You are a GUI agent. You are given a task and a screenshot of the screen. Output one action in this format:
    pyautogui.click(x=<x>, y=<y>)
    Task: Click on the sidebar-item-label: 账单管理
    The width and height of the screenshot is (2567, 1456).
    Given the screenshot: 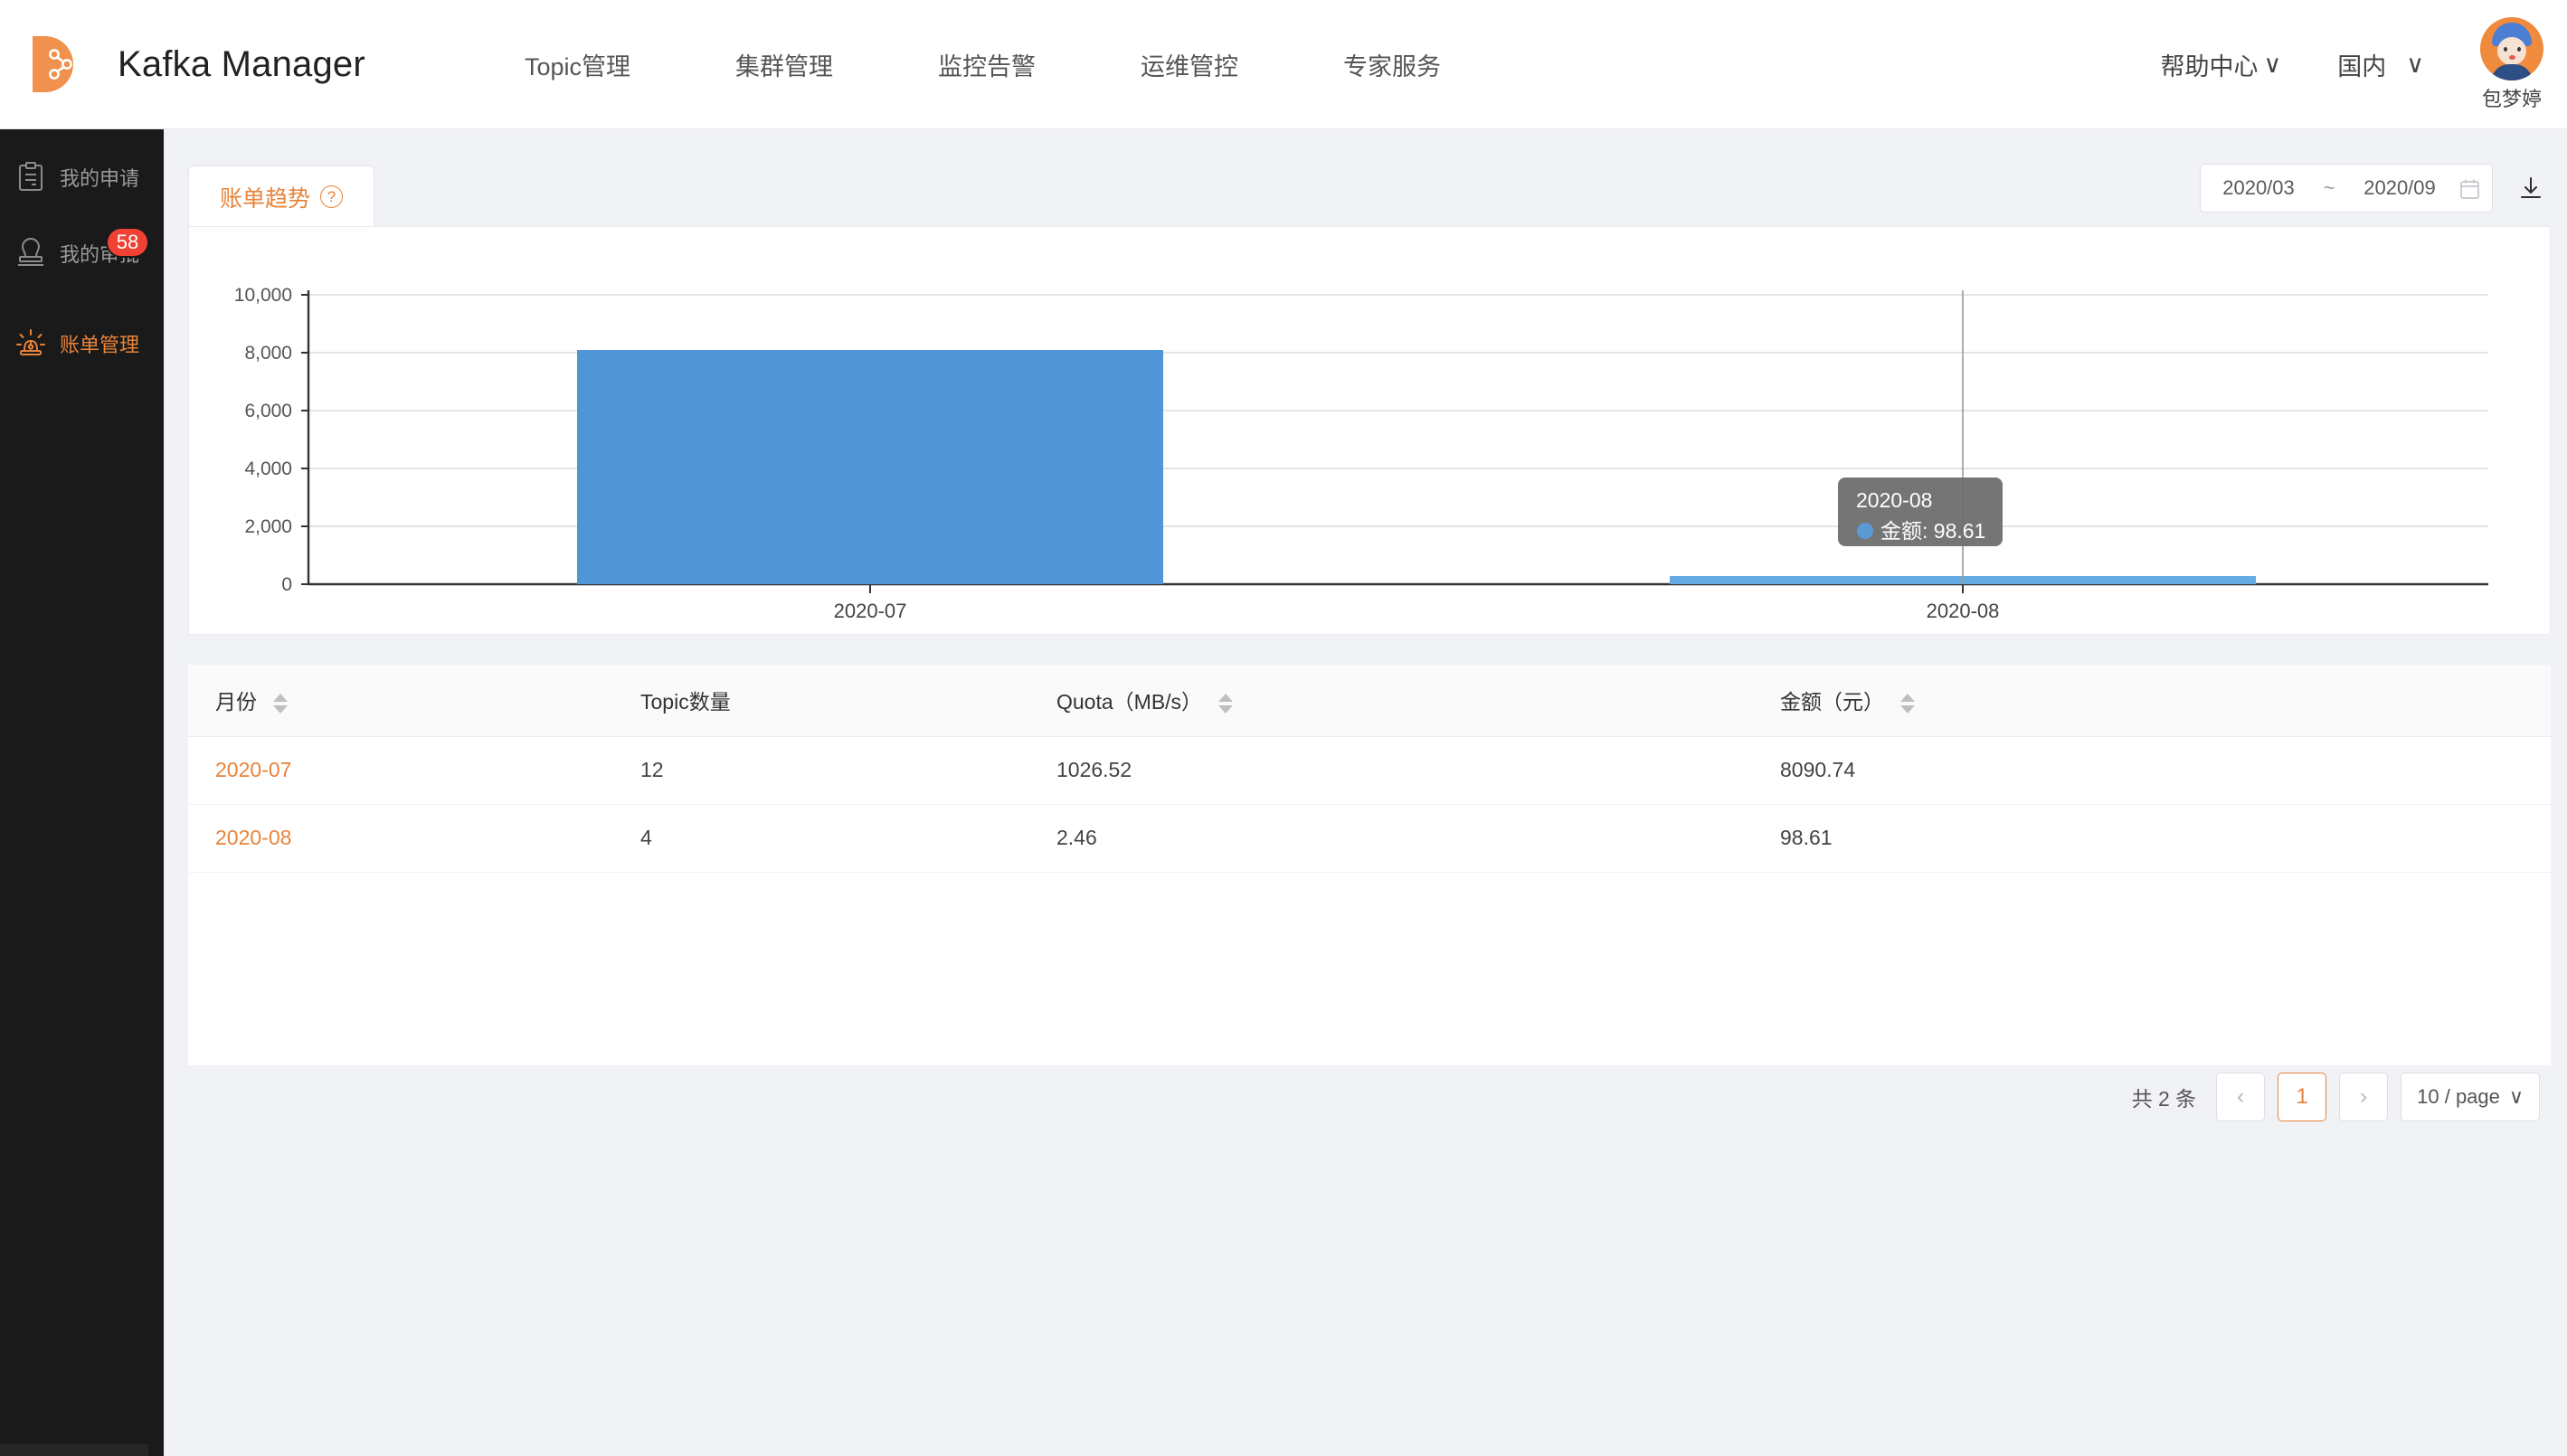 What is the action you would take?
    pyautogui.click(x=100, y=345)
    